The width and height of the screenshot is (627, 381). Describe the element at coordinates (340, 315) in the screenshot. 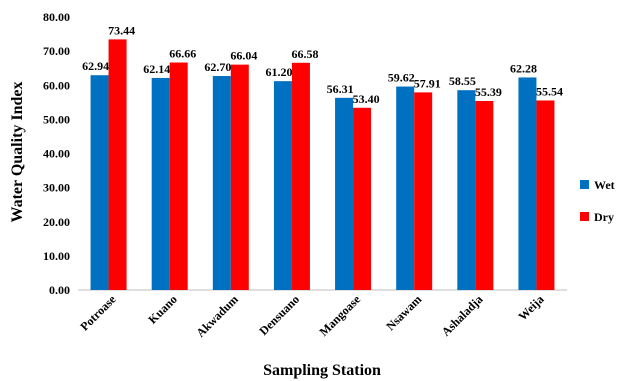

I see `category-label: Mangoase` at that location.